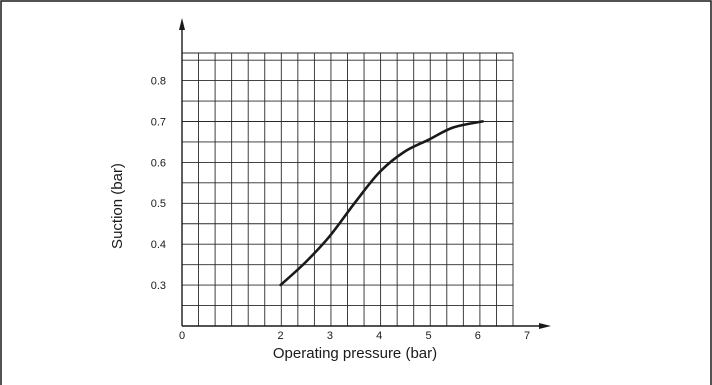 Image resolution: width=712 pixels, height=385 pixels. Describe the element at coordinates (158, 245) in the screenshot. I see `y-tick-label: 0.4` at that location.